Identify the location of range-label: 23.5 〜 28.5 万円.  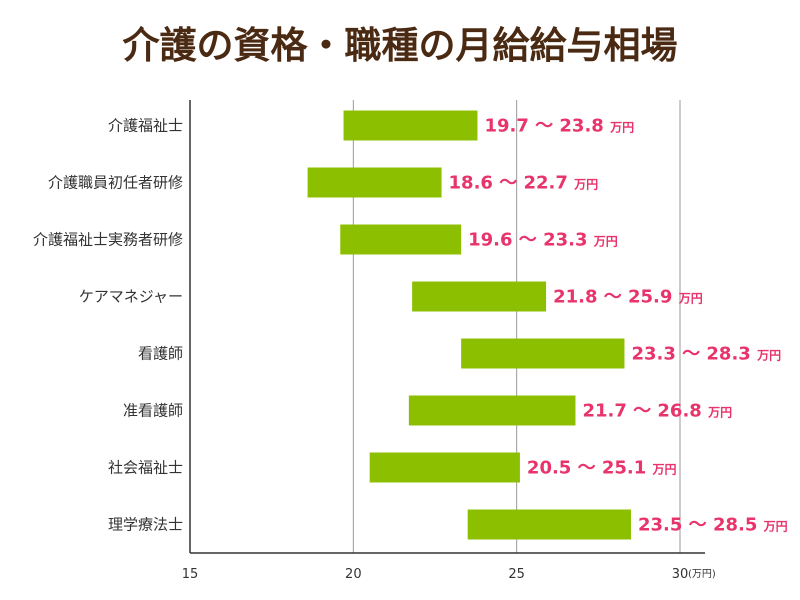
(713, 525).